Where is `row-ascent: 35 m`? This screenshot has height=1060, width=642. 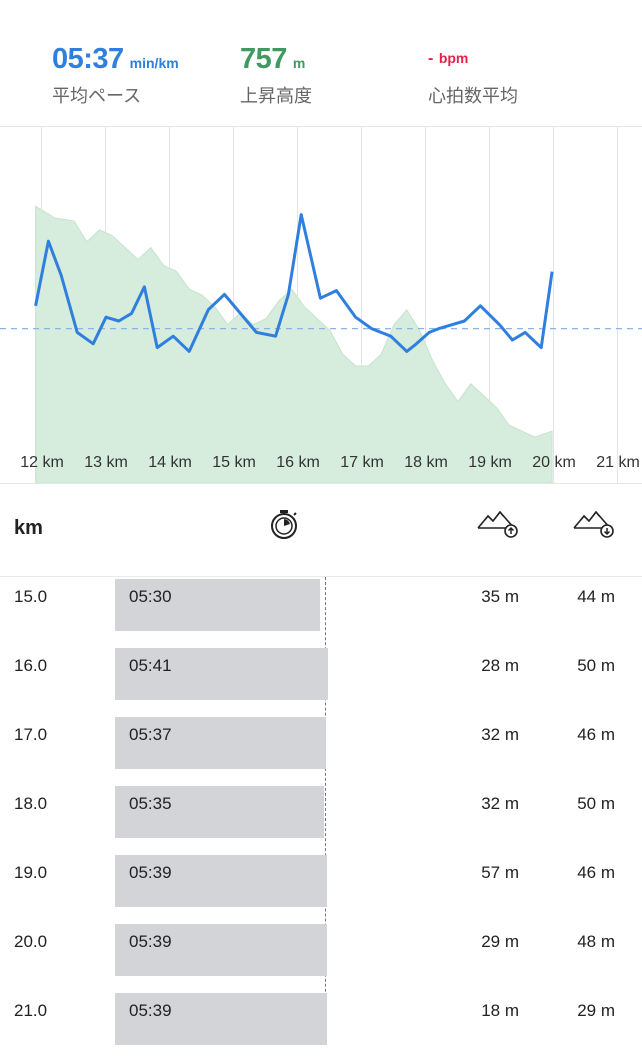 row-ascent: 35 m is located at coordinates (500, 596).